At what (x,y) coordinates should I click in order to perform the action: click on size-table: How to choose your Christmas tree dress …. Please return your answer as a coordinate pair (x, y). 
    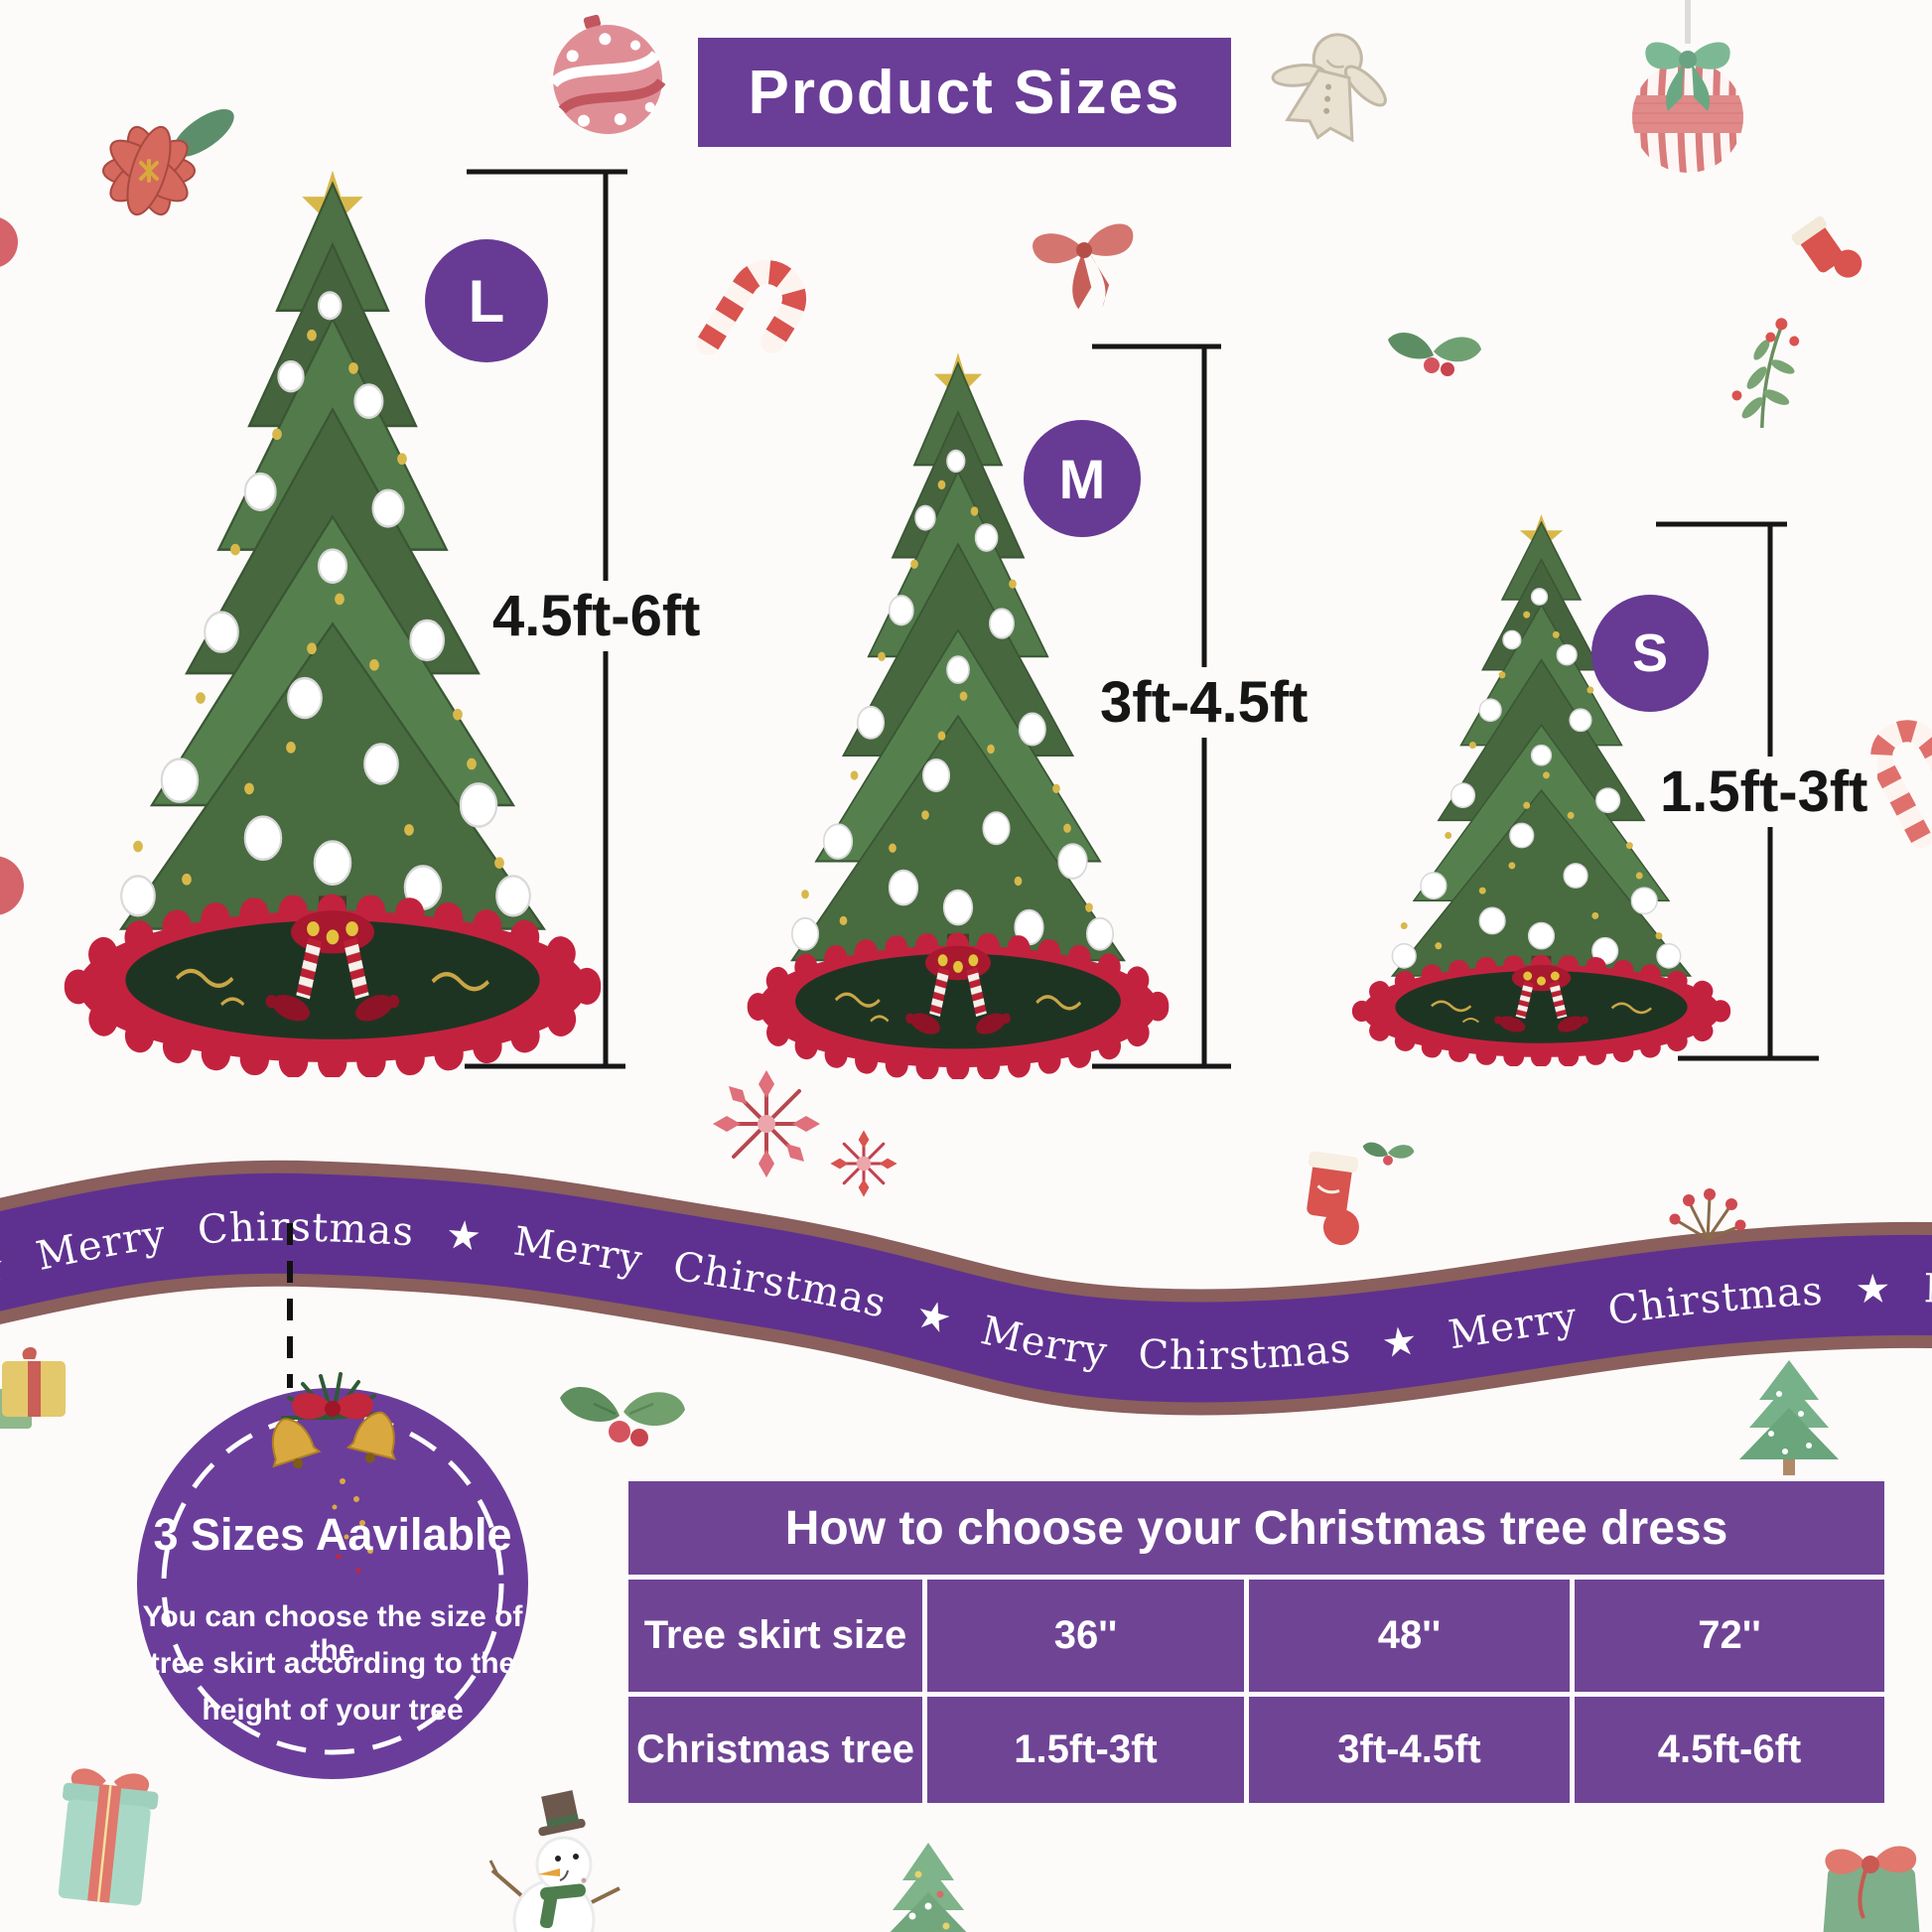
    Looking at the image, I should click on (1257, 1642).